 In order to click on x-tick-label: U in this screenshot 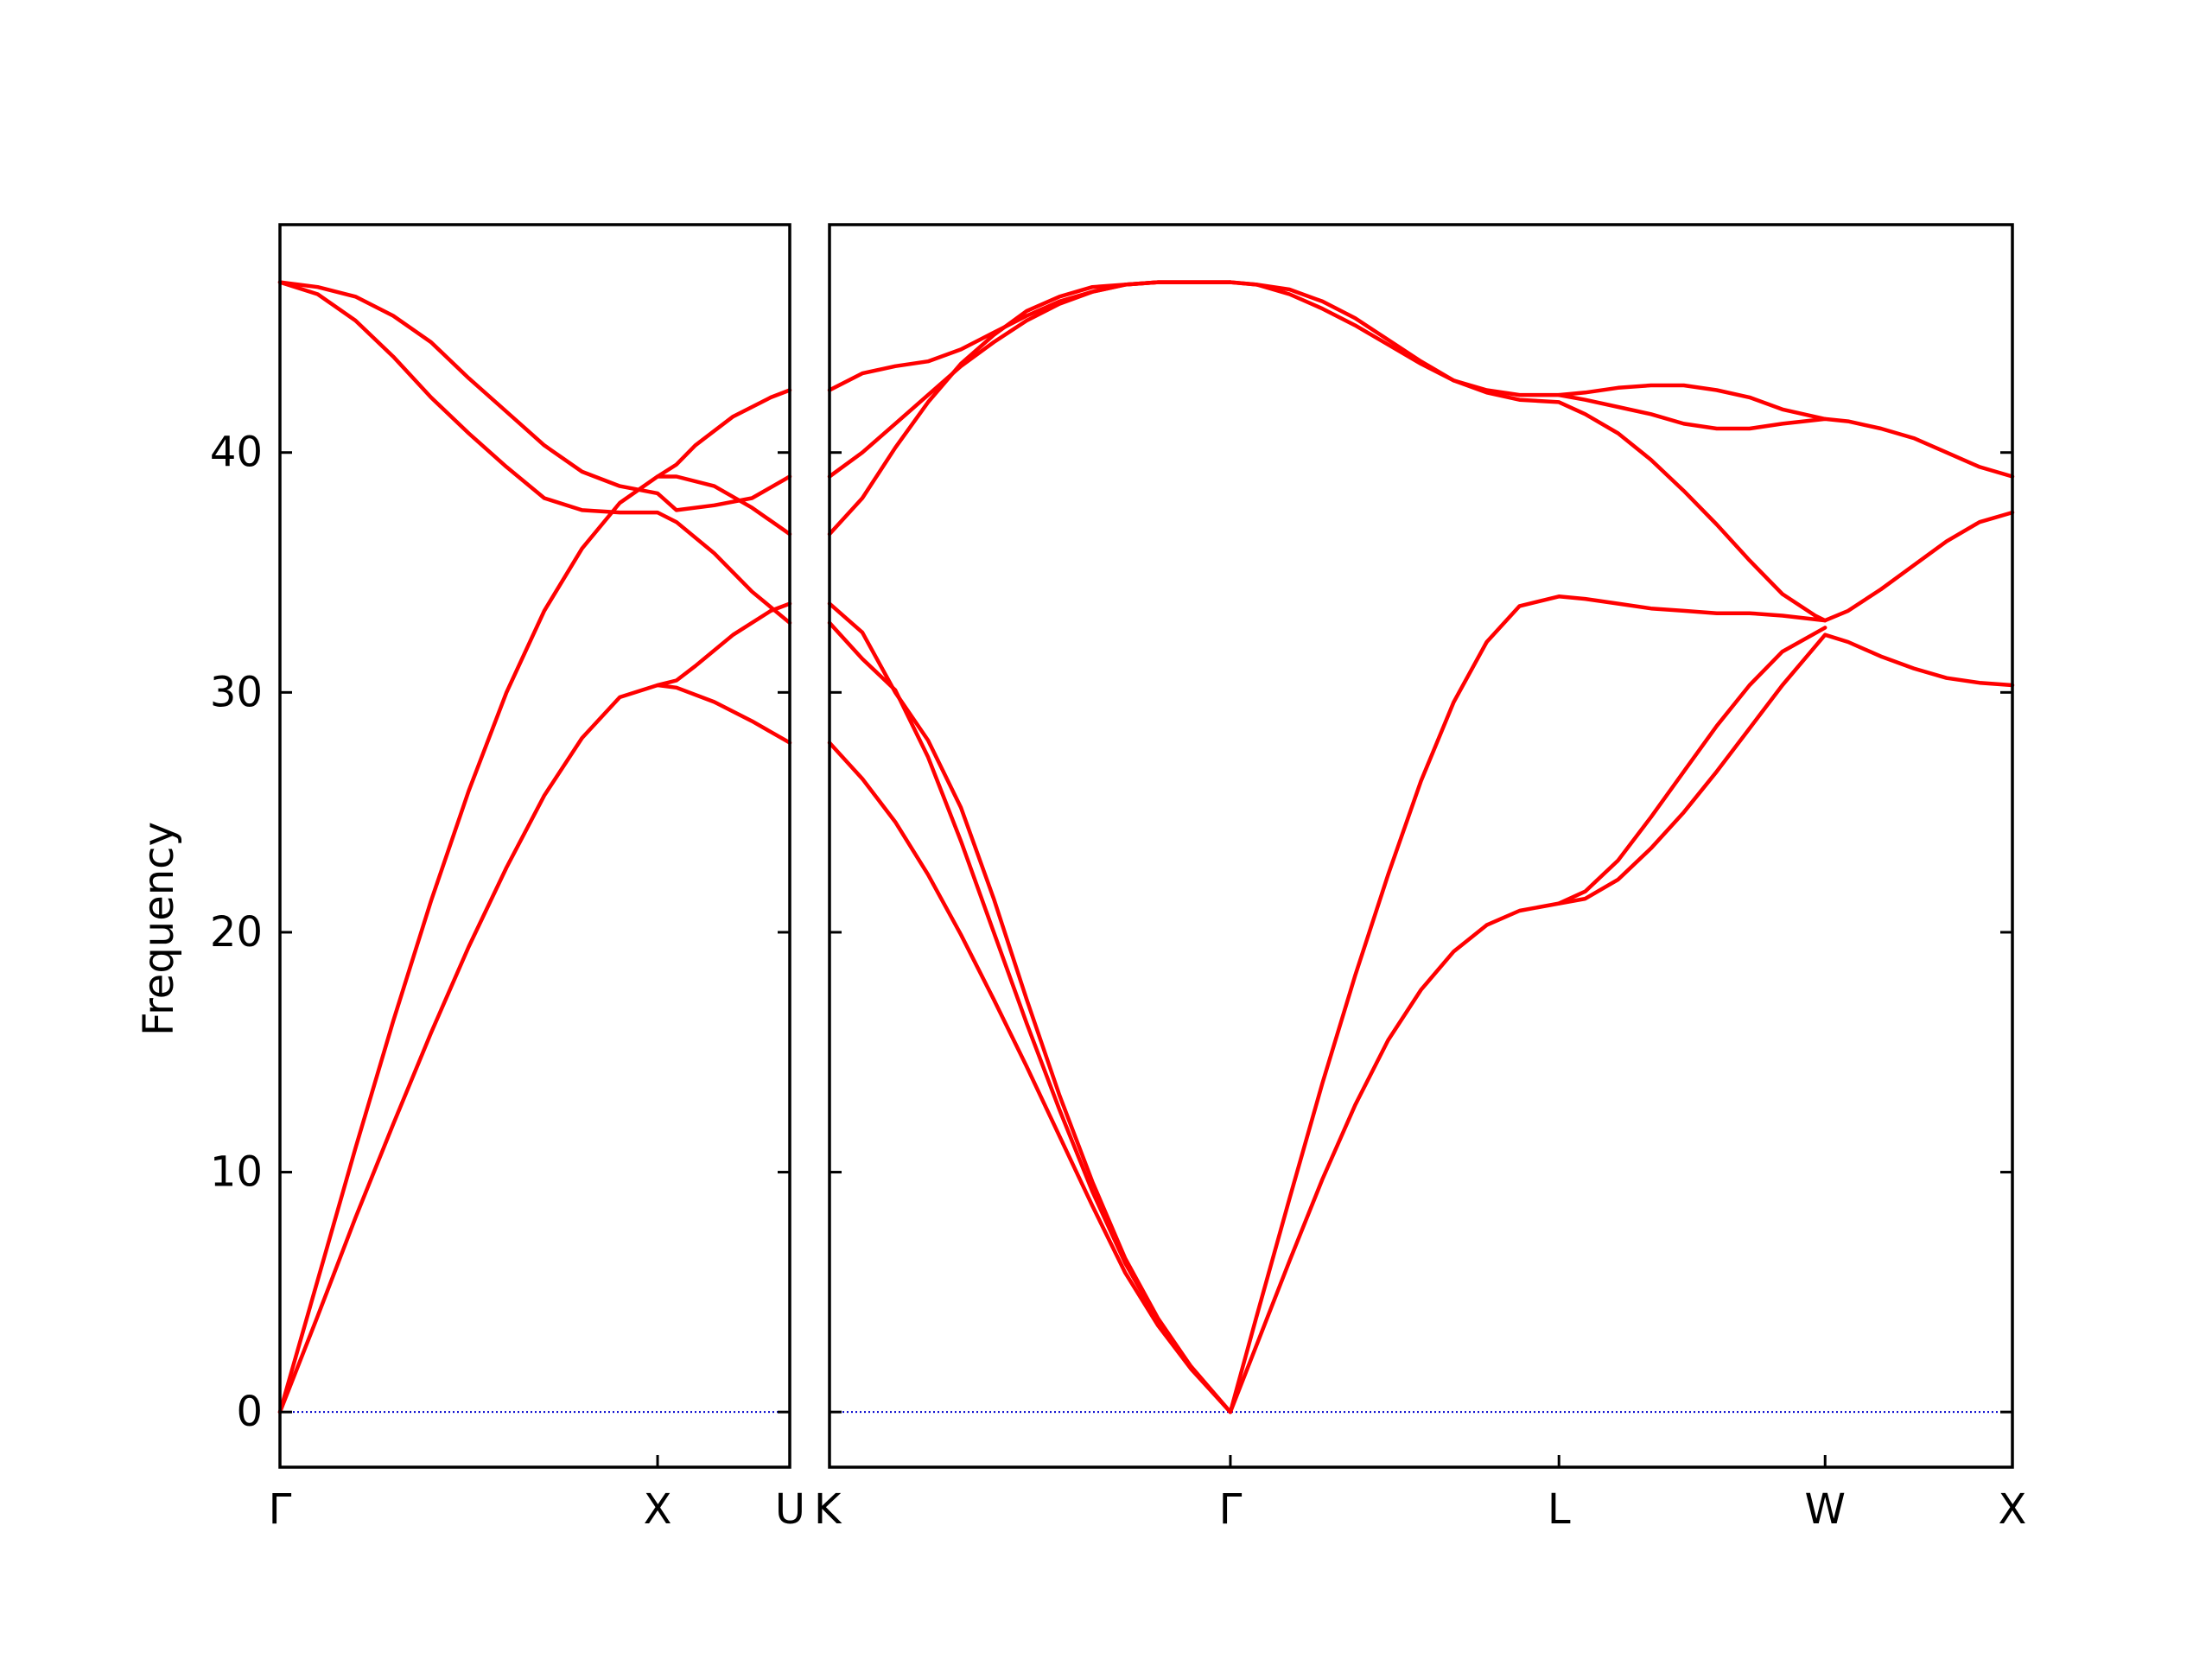, I will do `click(790, 1509)`.